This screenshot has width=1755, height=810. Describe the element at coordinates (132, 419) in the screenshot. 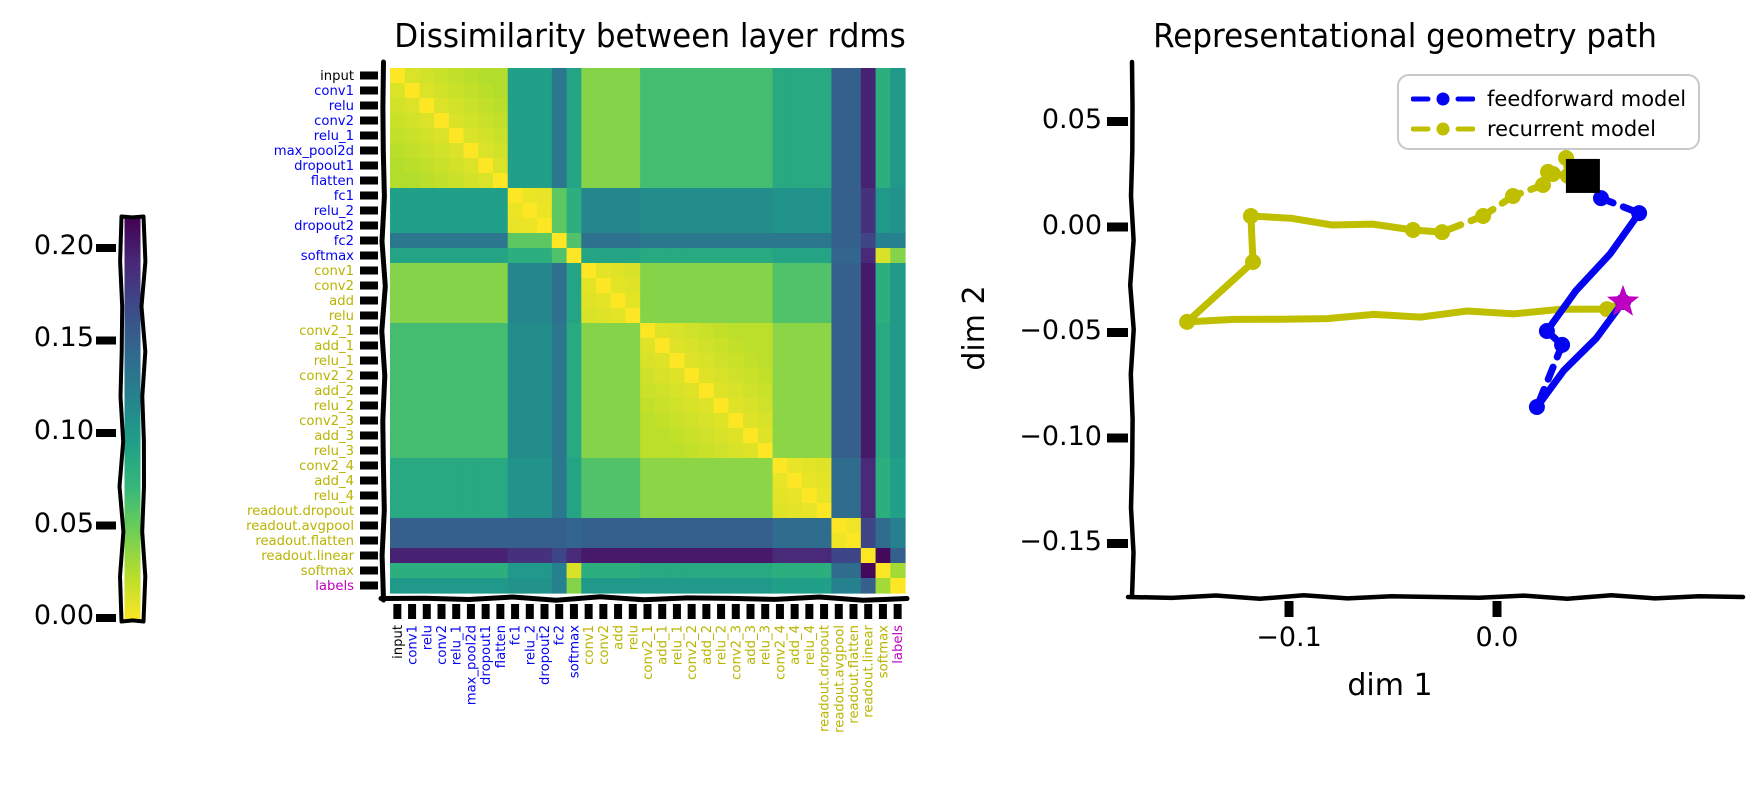

I see `colorbar-gradient` at that location.